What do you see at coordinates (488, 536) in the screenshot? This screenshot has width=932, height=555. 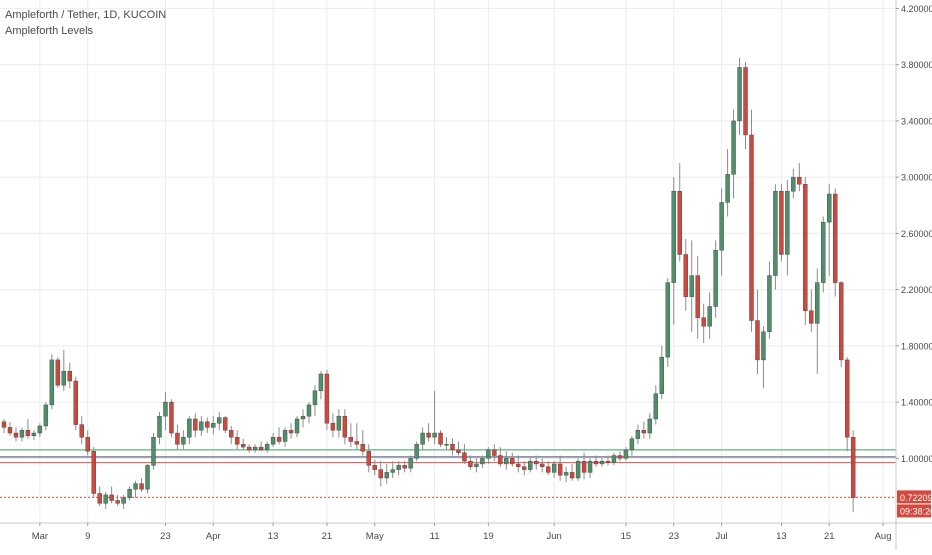 I see `time-tick-label: 19` at bounding box center [488, 536].